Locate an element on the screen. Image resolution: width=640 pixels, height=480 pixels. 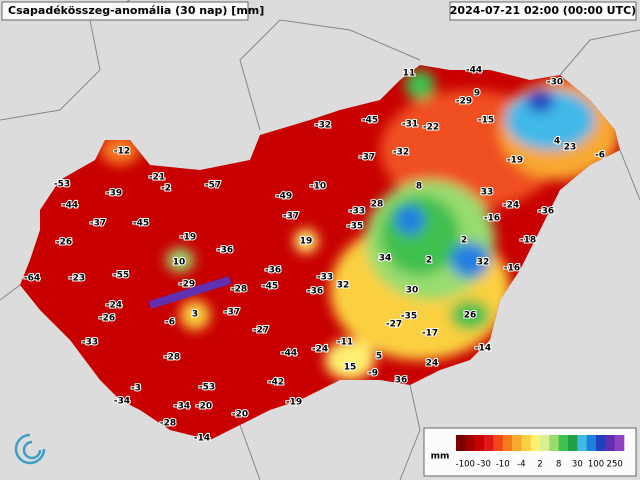
legend-tick-label: 250 is located at coordinates (615, 465).